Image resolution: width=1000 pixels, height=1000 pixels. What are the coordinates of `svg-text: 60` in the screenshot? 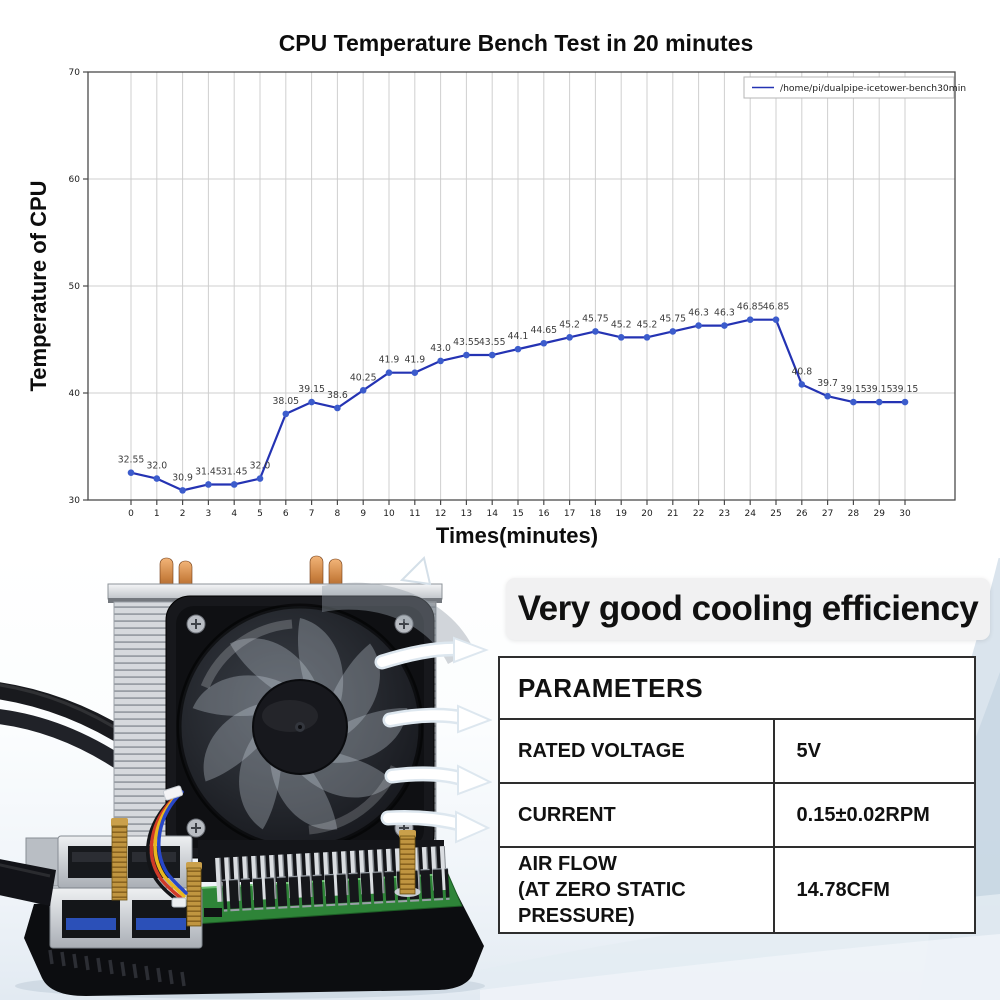 It's located at (75, 180).